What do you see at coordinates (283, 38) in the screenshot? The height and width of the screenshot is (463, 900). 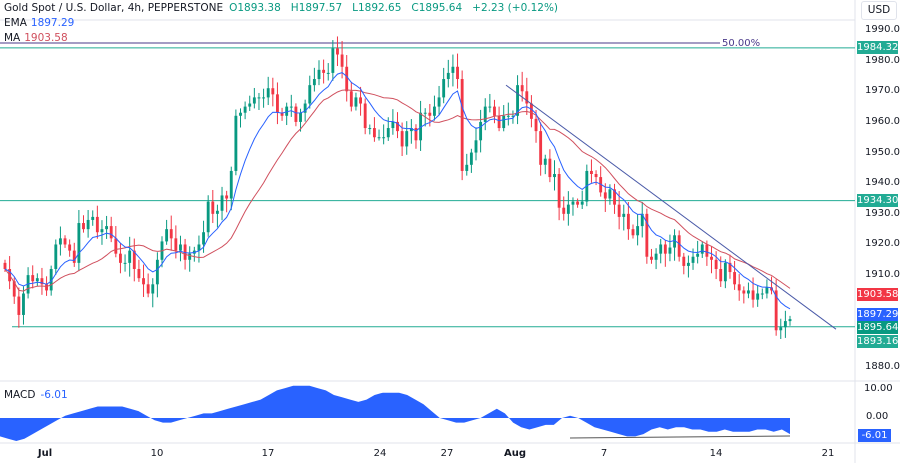 I see `ma-legend-row: MA 1903.58` at bounding box center [283, 38].